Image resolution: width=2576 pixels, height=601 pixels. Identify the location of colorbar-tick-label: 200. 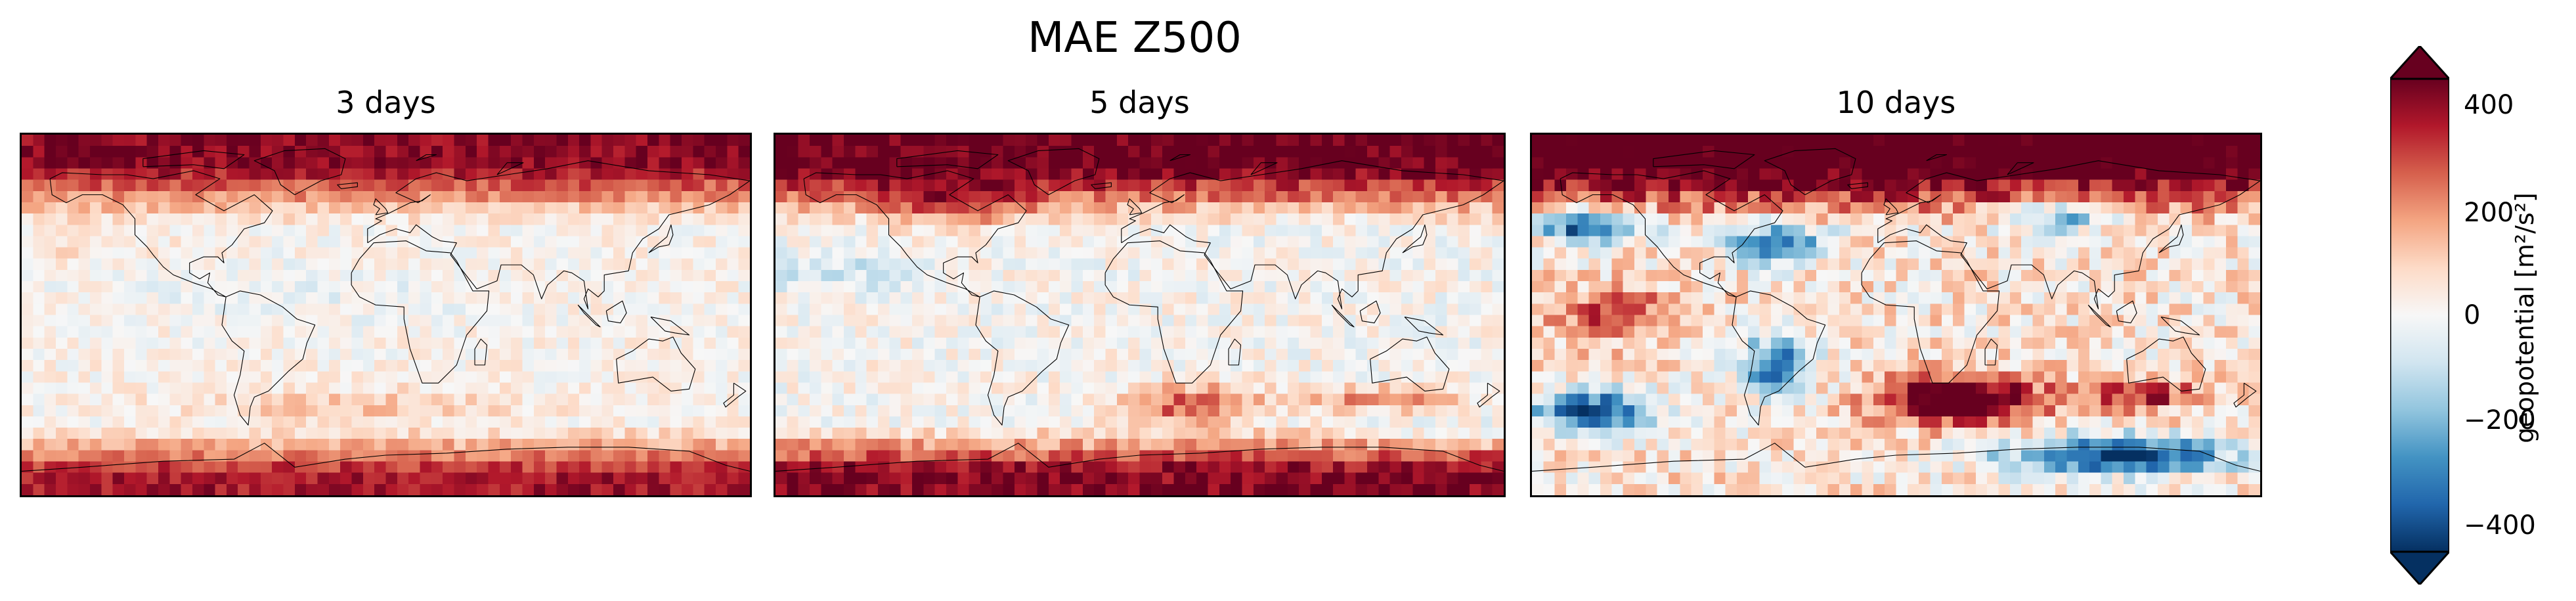
(2489, 213).